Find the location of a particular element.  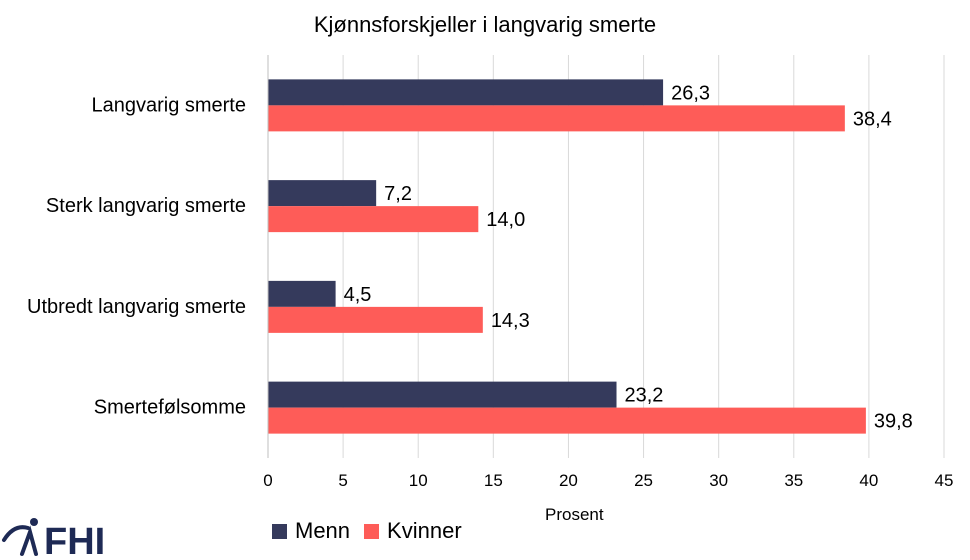

logo-figure is located at coordinates (29, 540).